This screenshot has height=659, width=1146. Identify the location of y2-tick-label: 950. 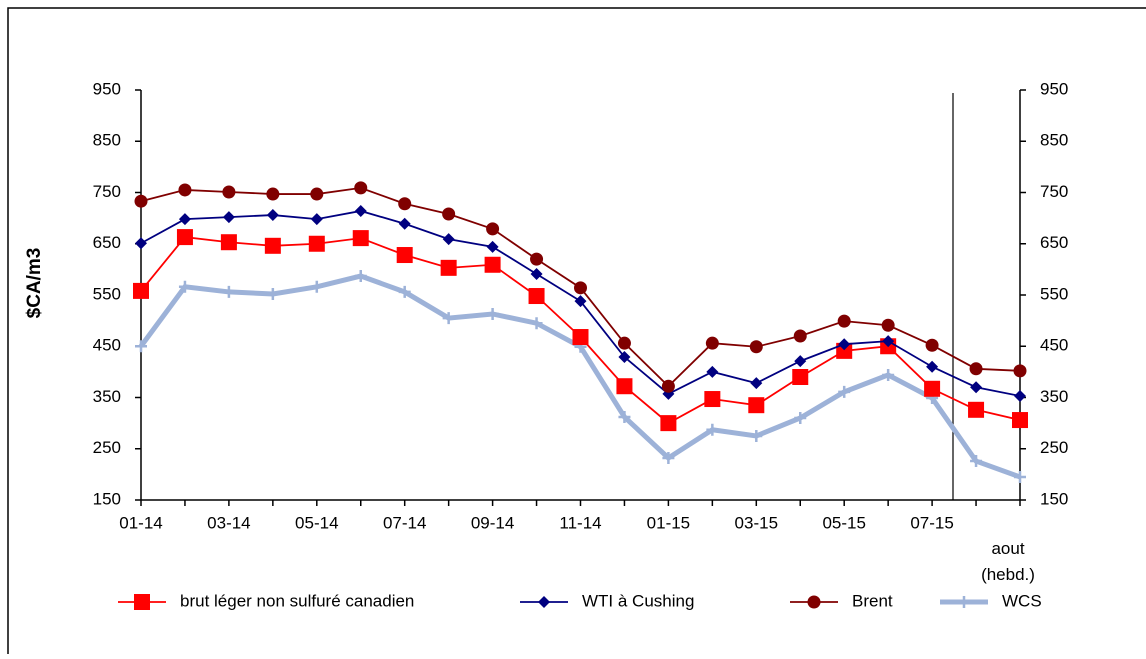
(1054, 88).